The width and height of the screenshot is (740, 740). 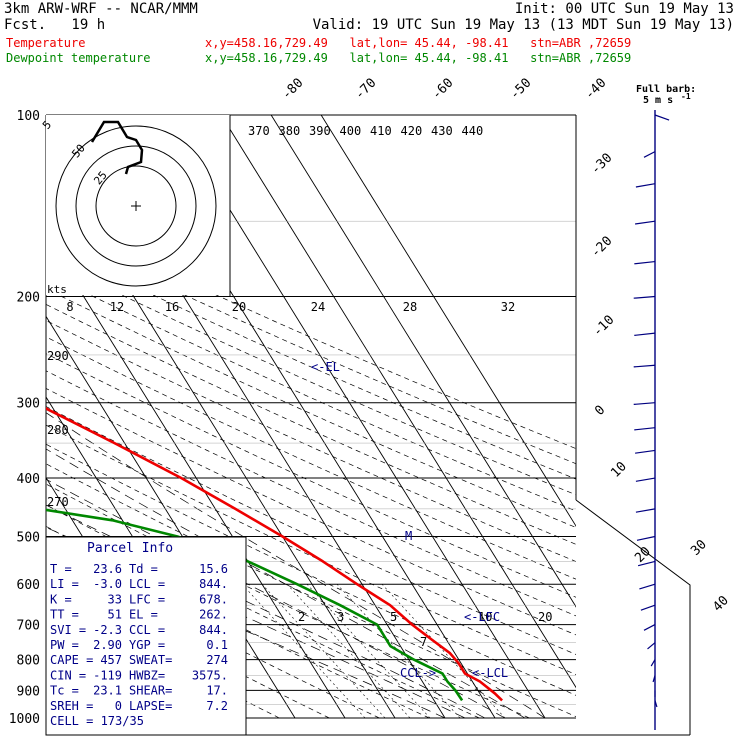 What do you see at coordinates (410, 307) in the screenshot?
I see `hodograph-speed-label: 28` at bounding box center [410, 307].